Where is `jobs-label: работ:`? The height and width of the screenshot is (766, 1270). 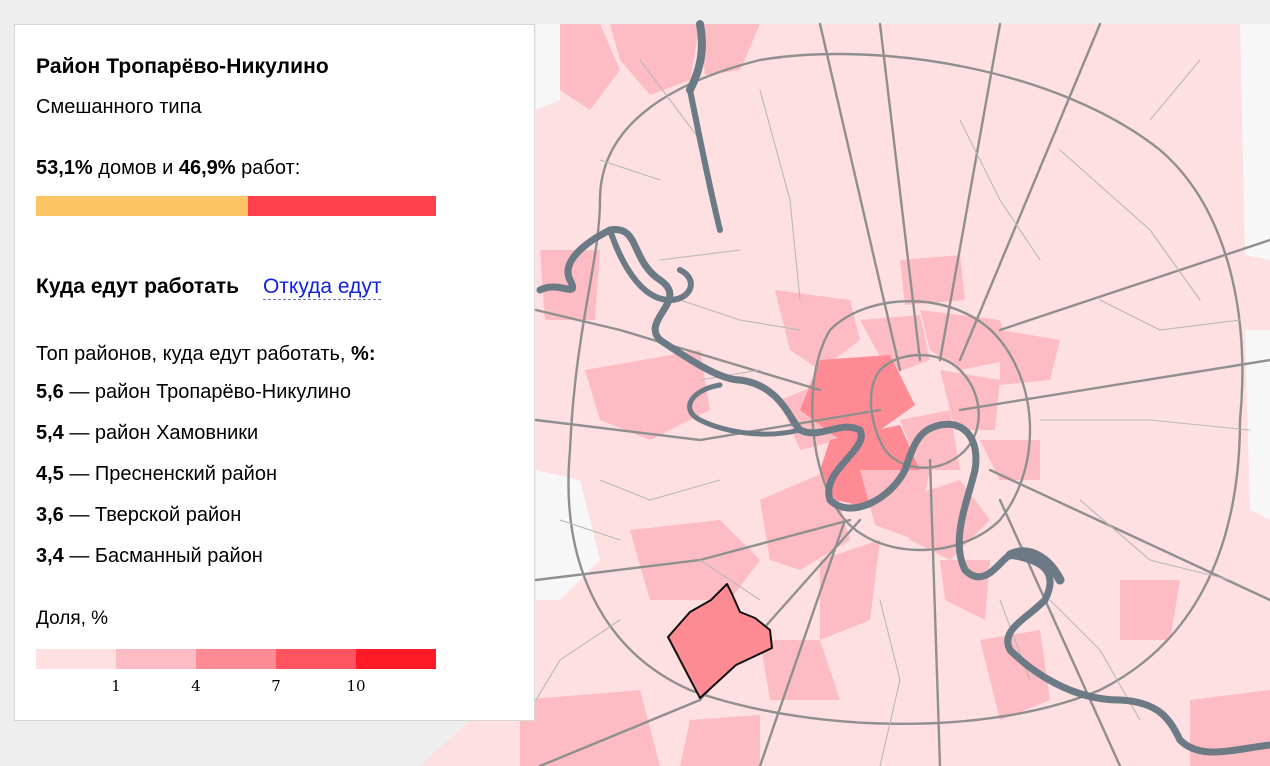 jobs-label: работ: is located at coordinates (271, 168).